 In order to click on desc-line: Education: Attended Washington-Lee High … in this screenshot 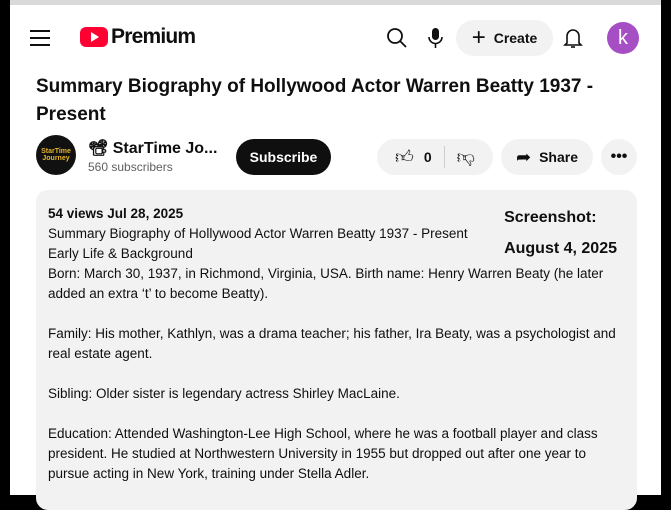, I will do `click(323, 453)`.